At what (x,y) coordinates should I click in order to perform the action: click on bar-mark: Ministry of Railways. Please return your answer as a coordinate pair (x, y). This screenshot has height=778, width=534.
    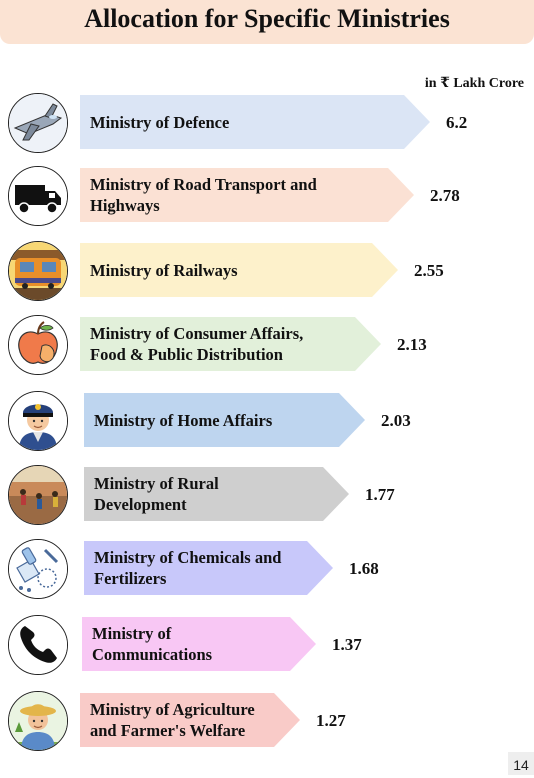
    Looking at the image, I should click on (239, 270).